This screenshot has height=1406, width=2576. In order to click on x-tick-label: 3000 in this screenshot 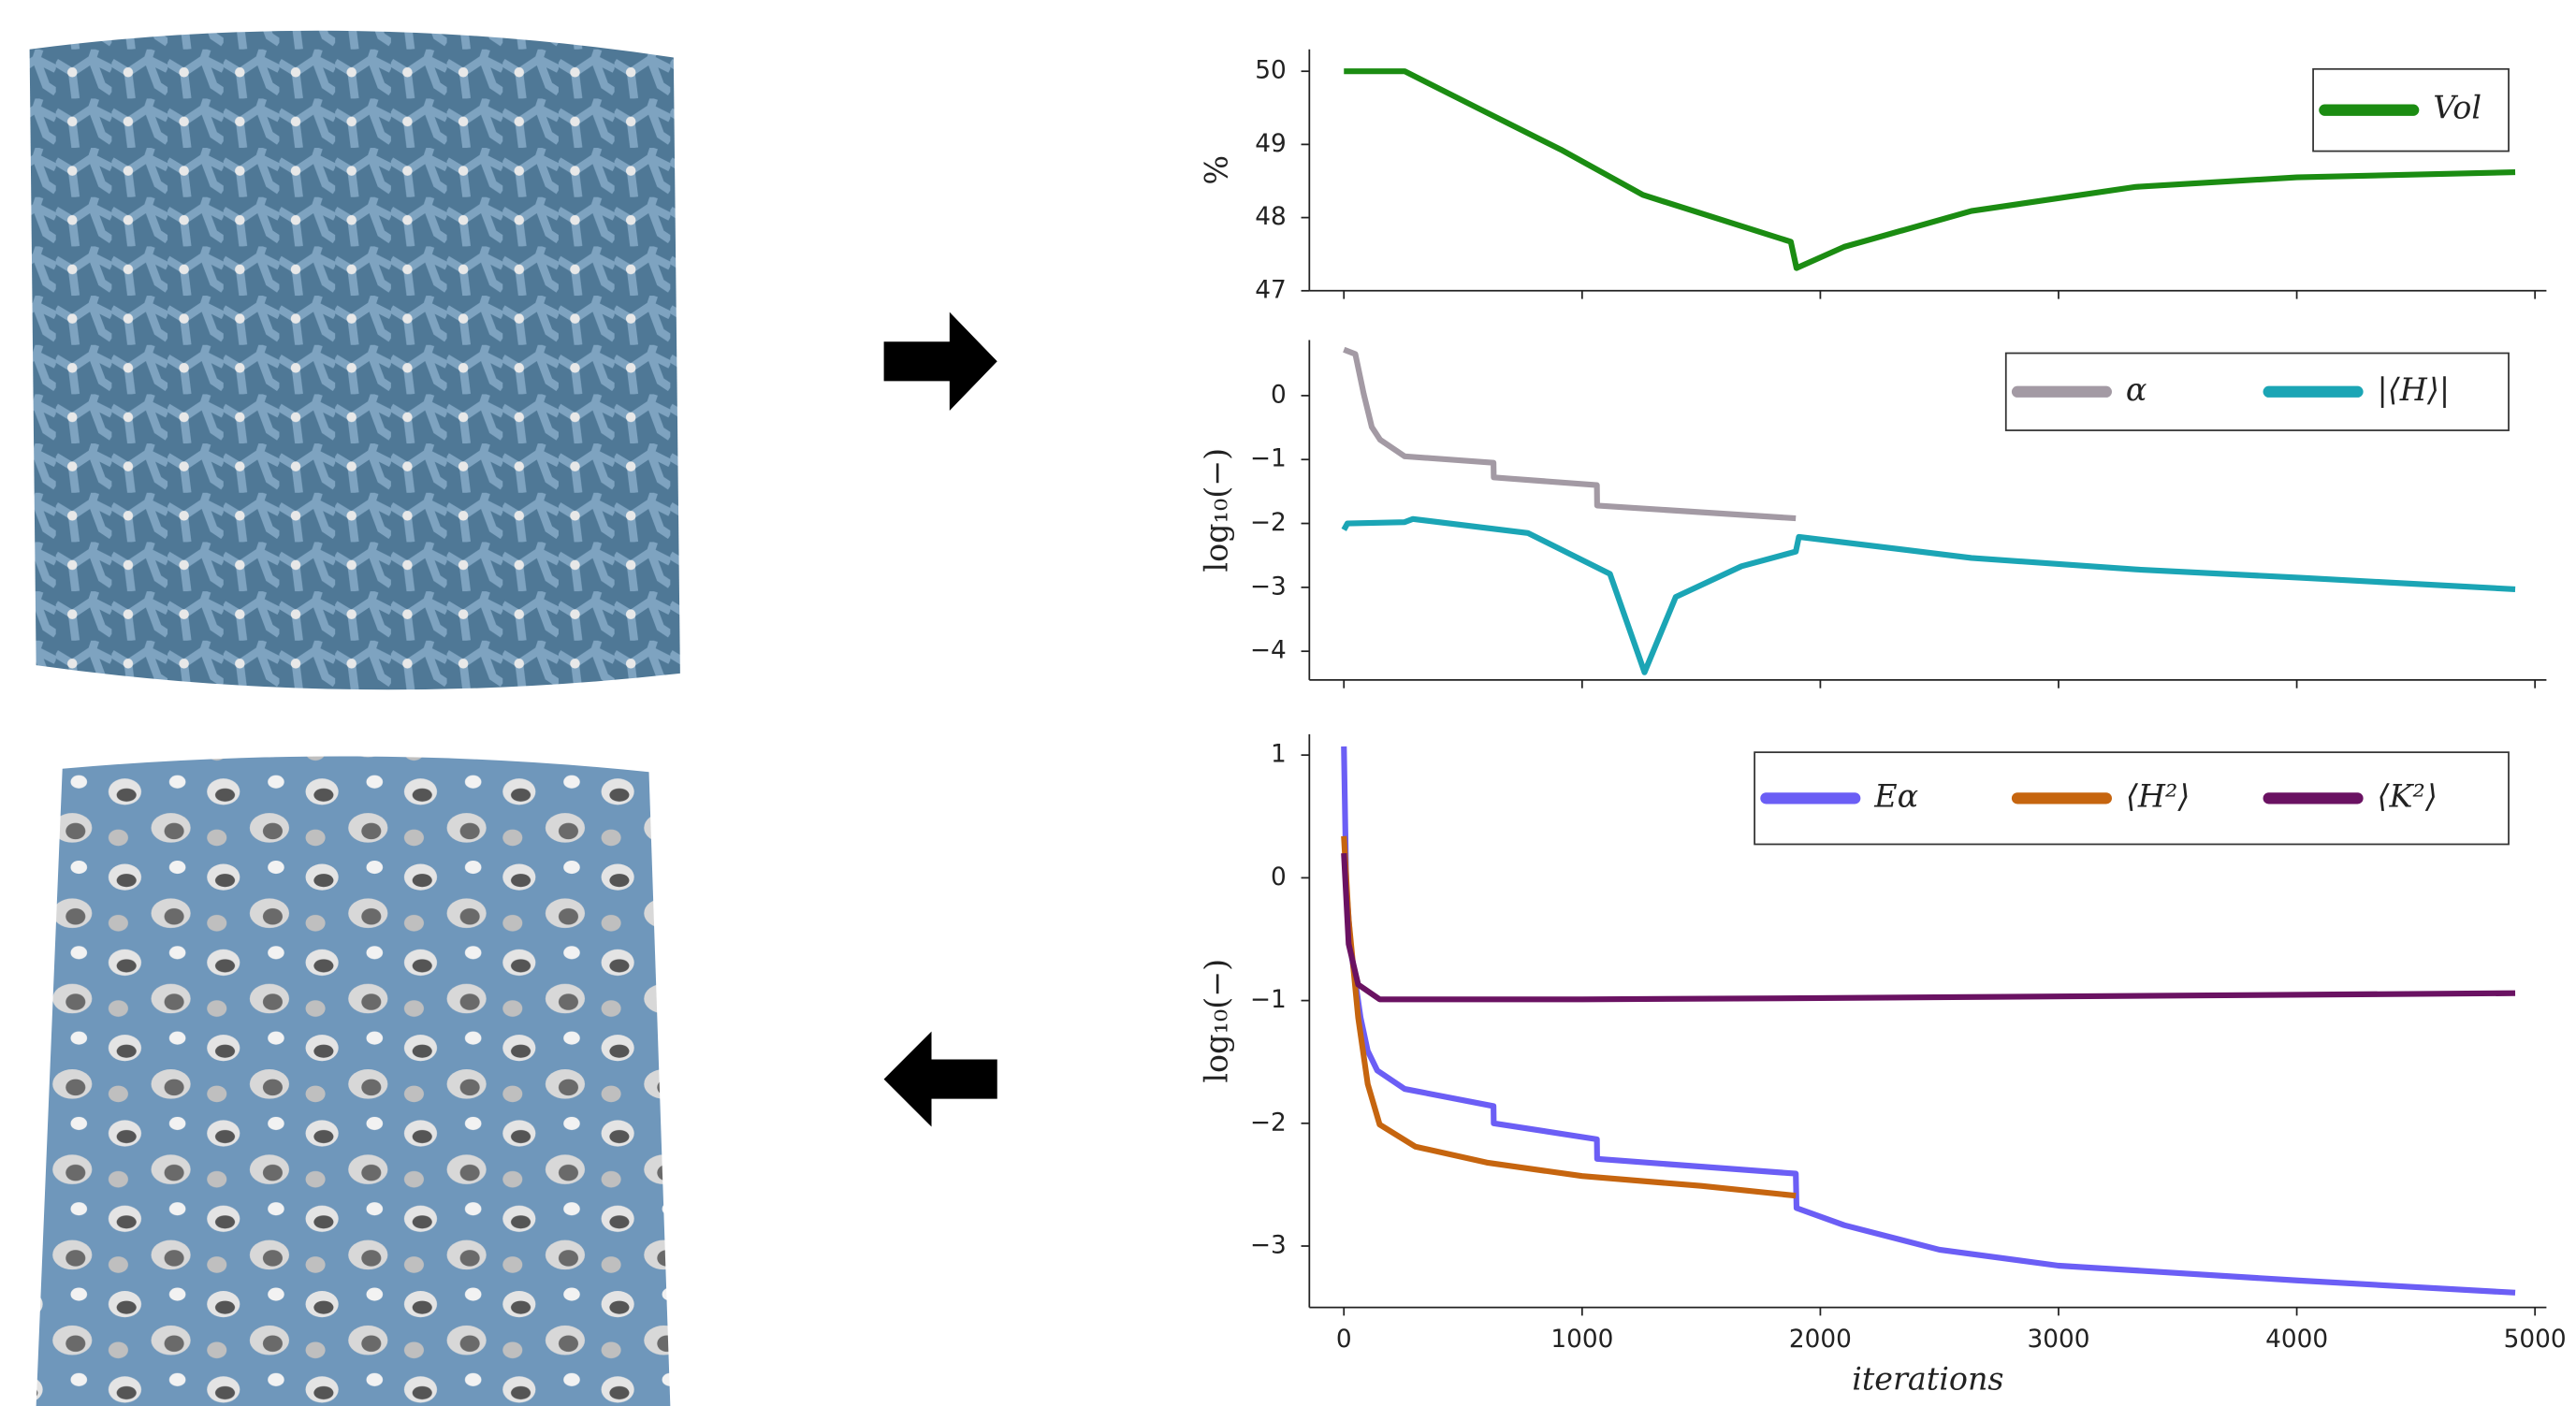, I will do `click(2058, 1340)`.